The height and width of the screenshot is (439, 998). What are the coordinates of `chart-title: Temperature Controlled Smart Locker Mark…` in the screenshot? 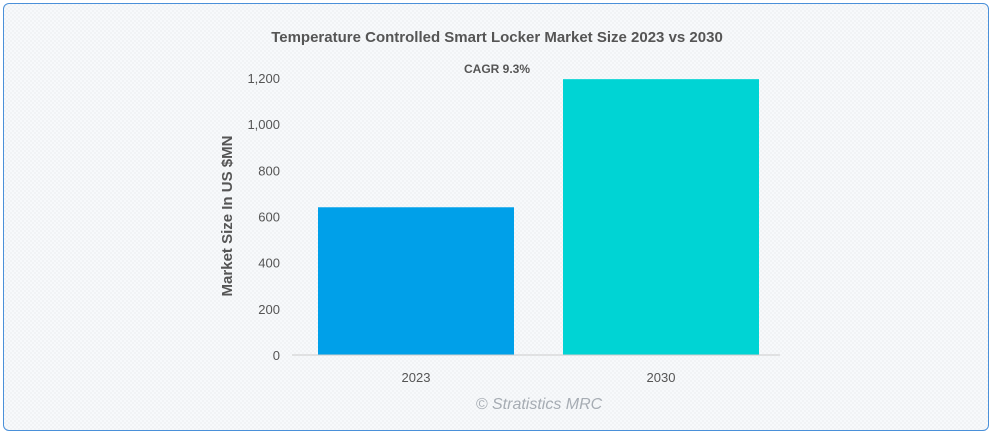 It's located at (497, 37).